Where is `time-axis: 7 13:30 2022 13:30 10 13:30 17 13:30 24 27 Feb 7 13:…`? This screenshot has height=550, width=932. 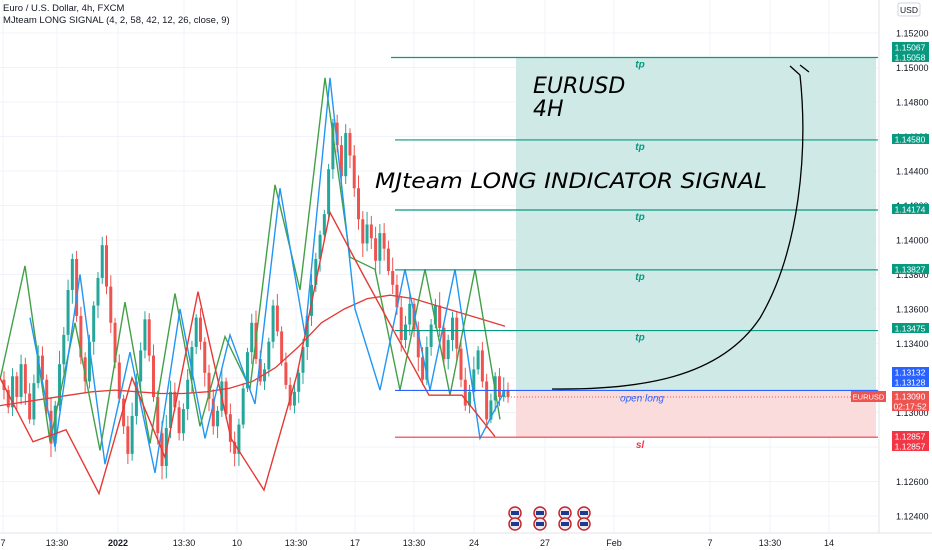
time-axis: 7 13:30 2022 13:30 10 13:30 17 13:30 24 27 Feb 7 13:… is located at coordinates (466, 540).